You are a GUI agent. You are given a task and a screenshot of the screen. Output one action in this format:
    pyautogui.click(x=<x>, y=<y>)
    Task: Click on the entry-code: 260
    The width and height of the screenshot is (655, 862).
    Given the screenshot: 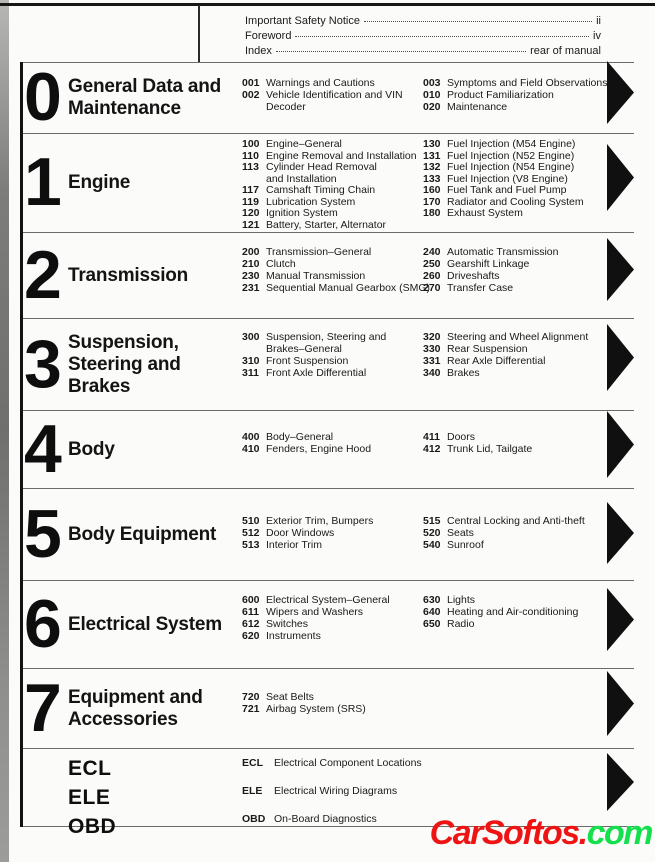 What is the action you would take?
    pyautogui.click(x=432, y=276)
    